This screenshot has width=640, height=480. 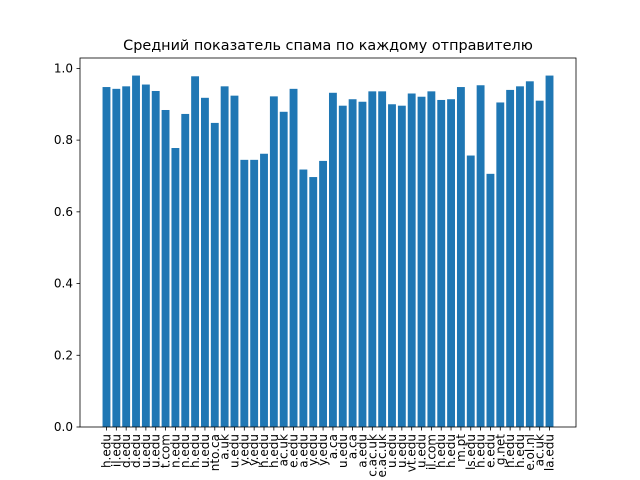 What do you see at coordinates (116, 450) in the screenshot?
I see `x-tick-label: il.edu` at bounding box center [116, 450].